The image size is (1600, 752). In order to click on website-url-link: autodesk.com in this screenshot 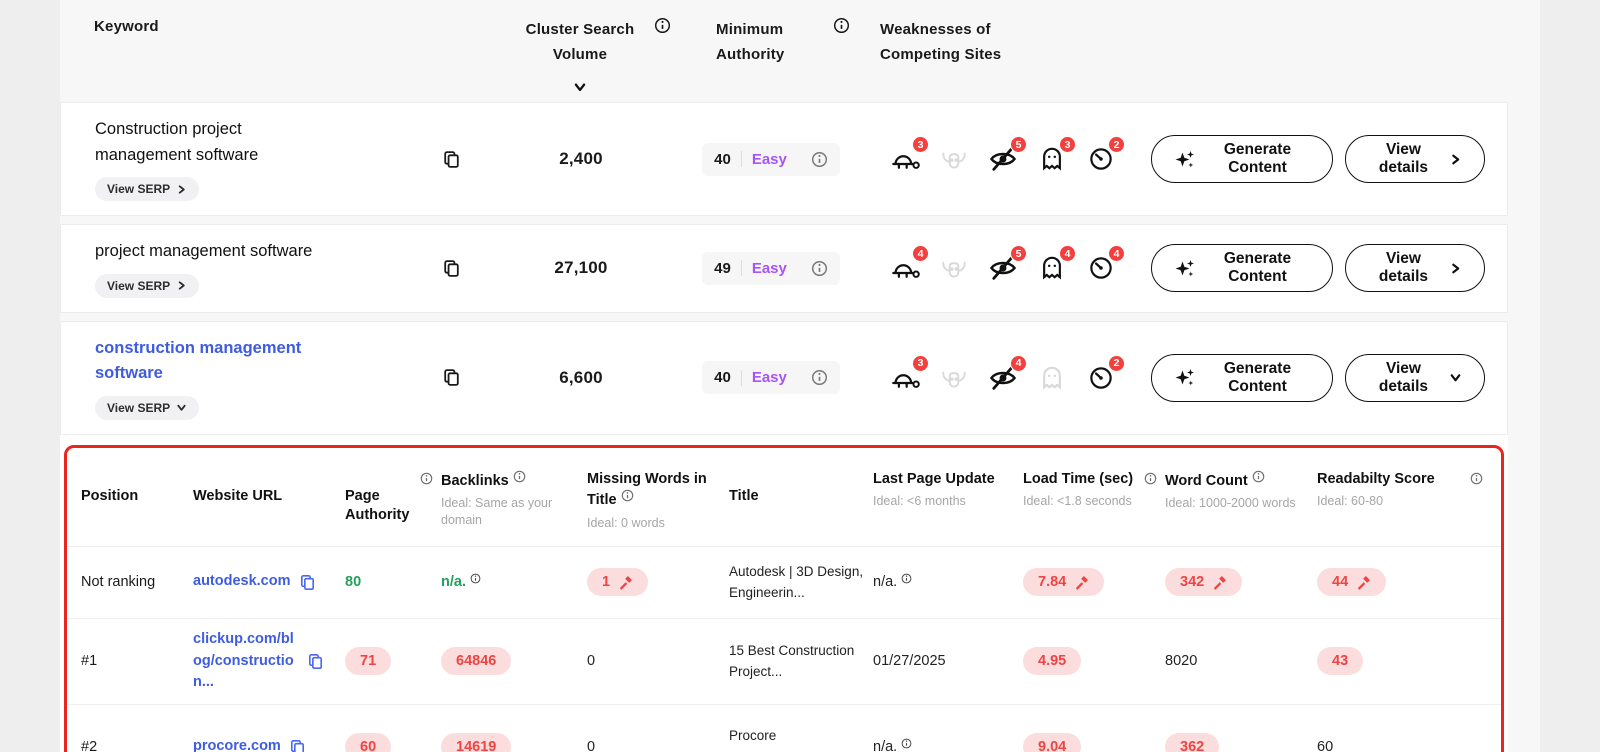, I will do `click(242, 581)`.